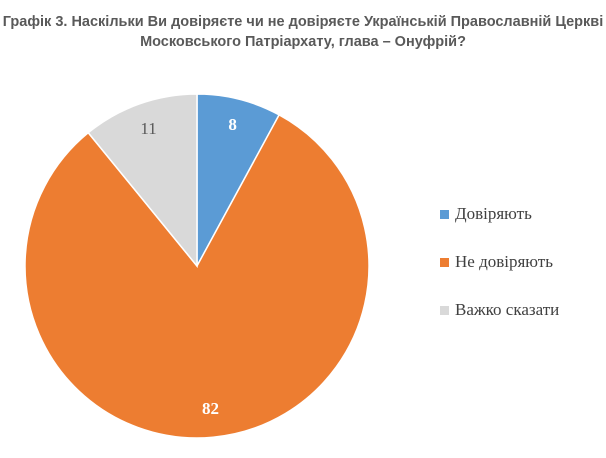  What do you see at coordinates (232, 124) in the screenshot?
I see `data-label-trust: 8` at bounding box center [232, 124].